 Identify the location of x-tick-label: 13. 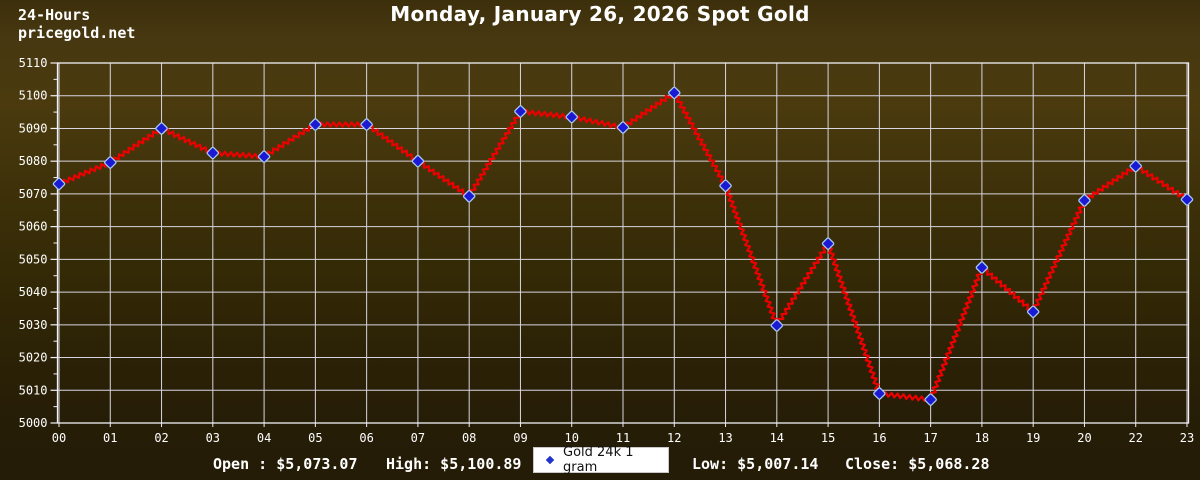
(725, 438).